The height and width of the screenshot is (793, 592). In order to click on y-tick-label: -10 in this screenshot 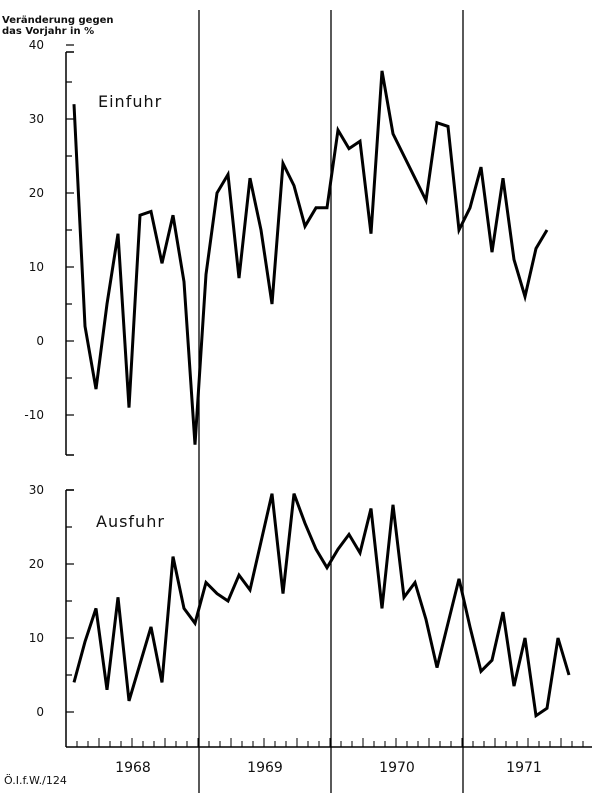, I will do `click(34, 415)`.